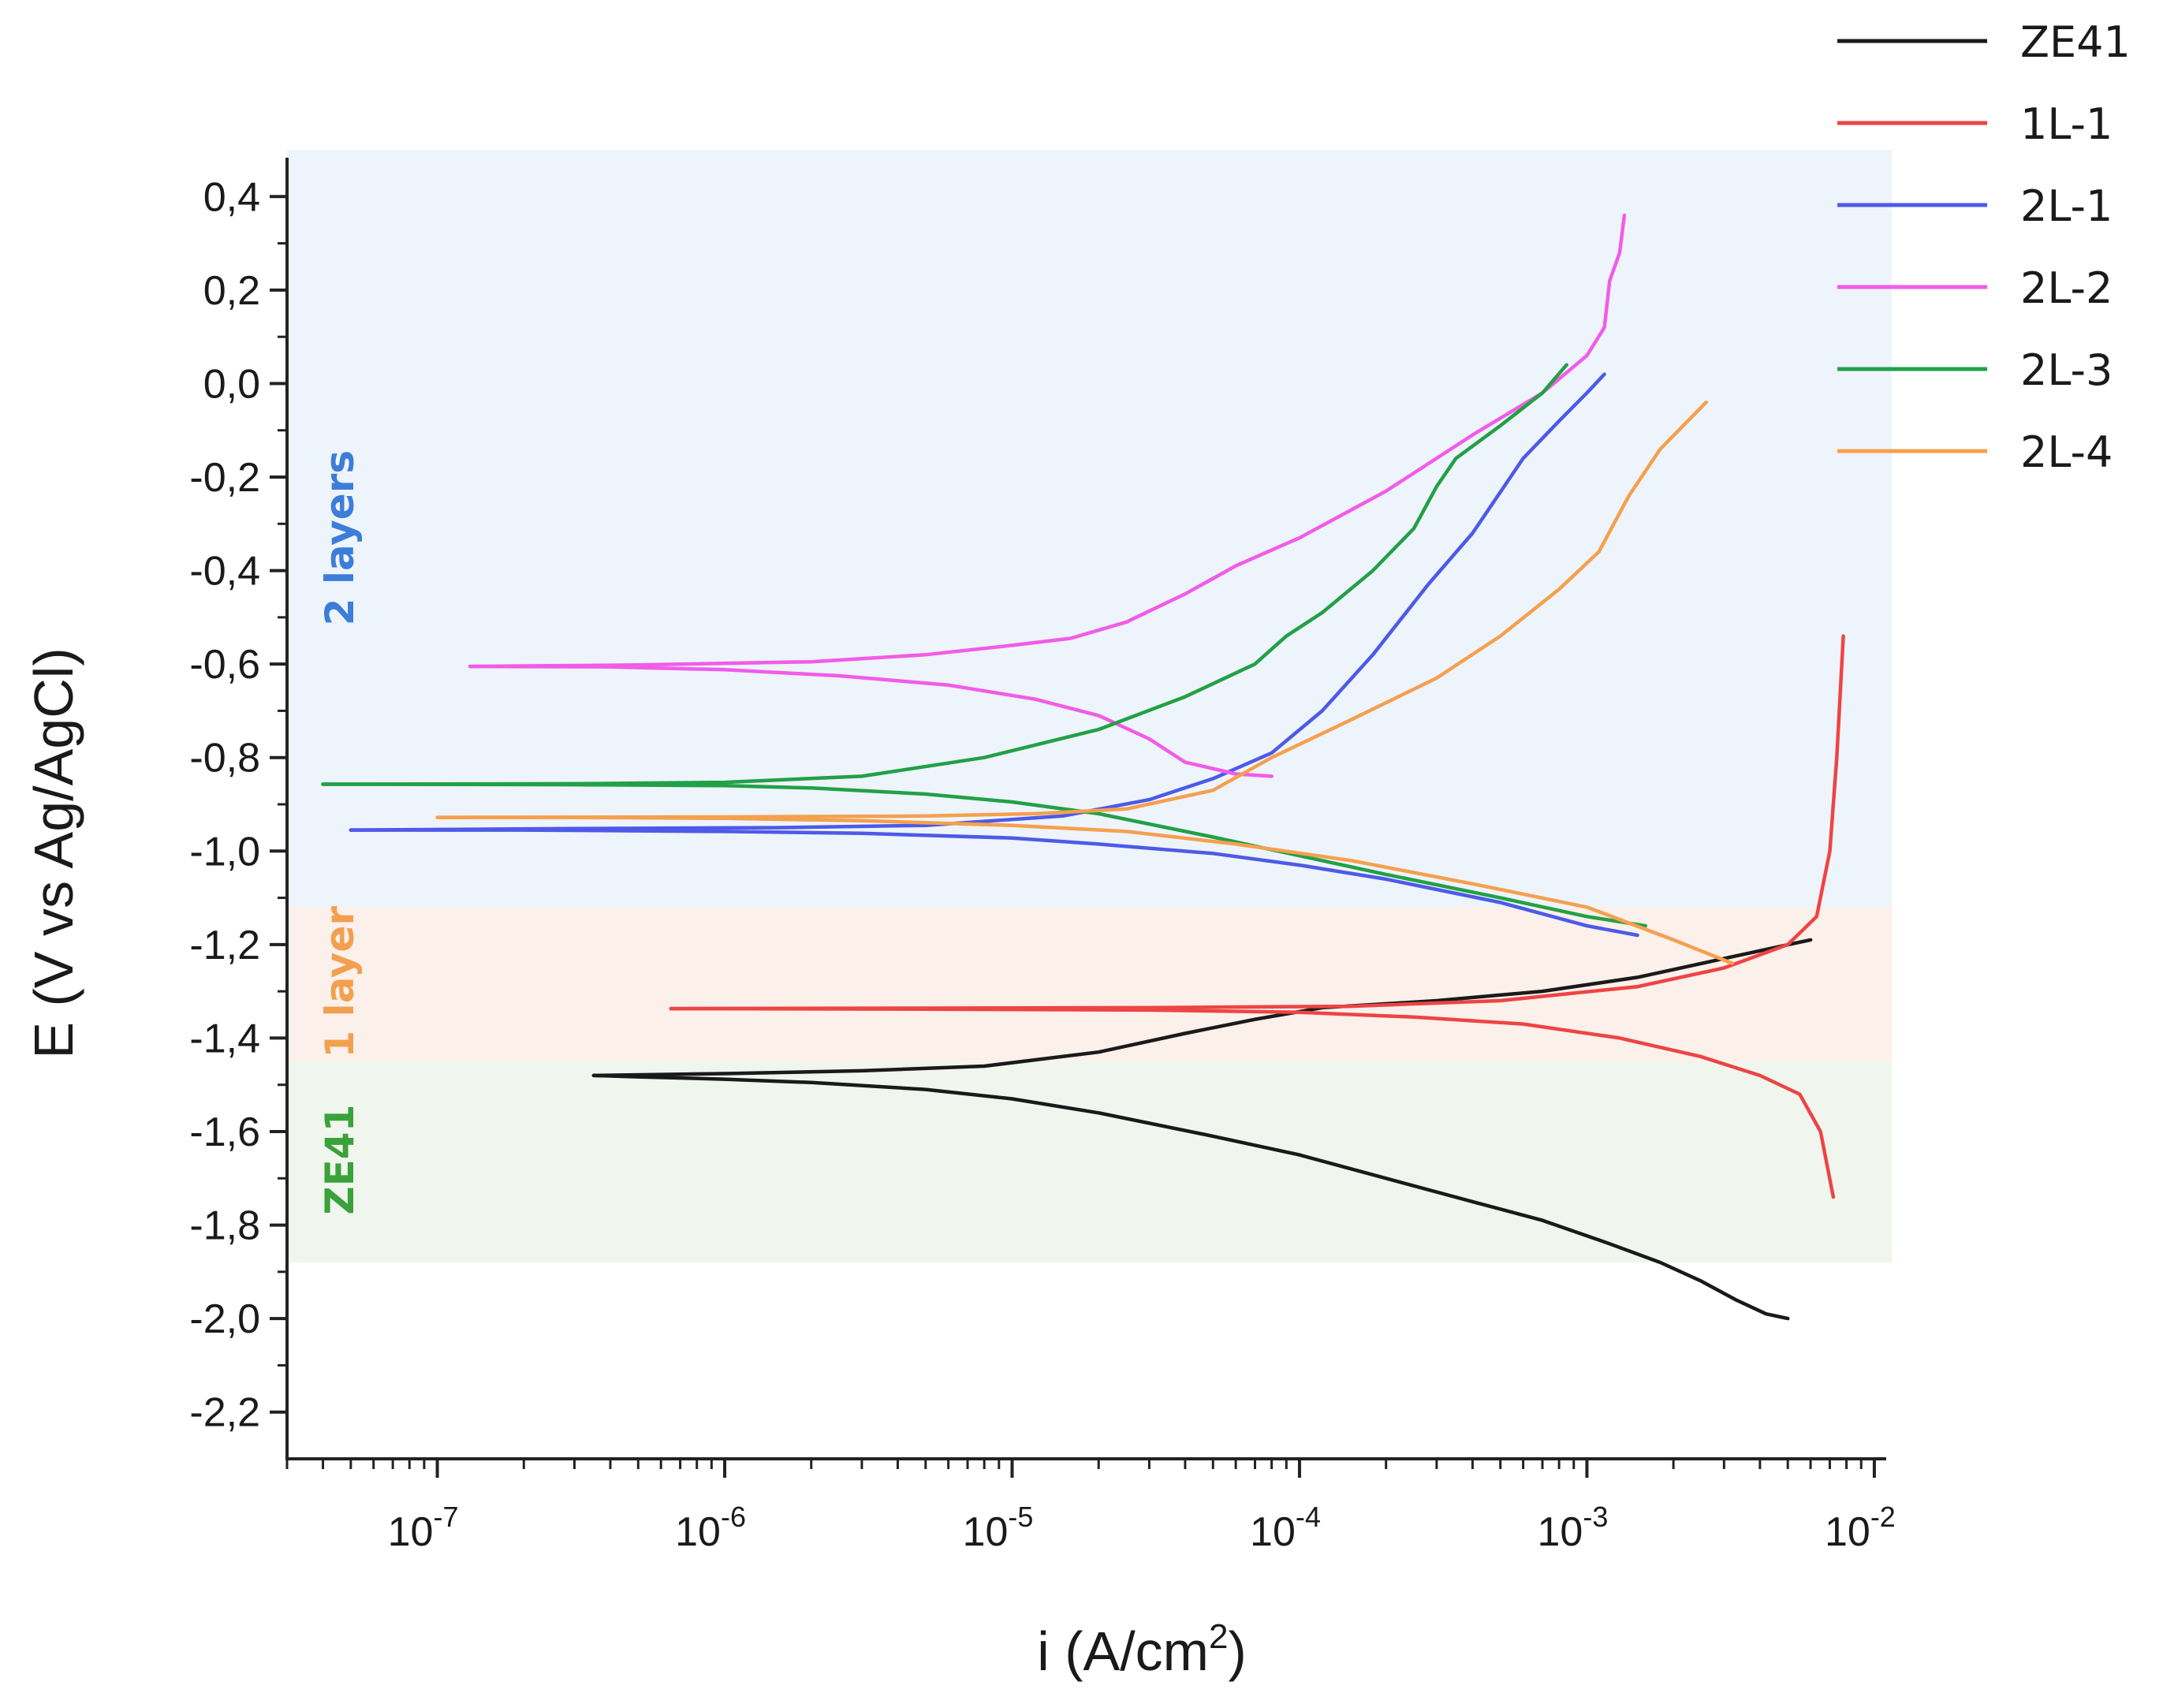 This screenshot has width=2163, height=1708. What do you see at coordinates (224, 1132) in the screenshot?
I see `y-tick-label: -1,6` at bounding box center [224, 1132].